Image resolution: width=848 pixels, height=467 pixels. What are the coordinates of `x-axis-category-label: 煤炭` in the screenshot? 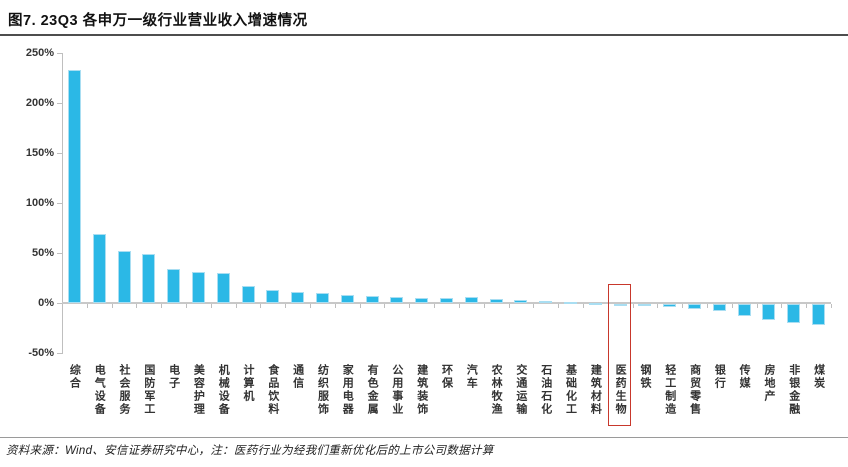 It's located at (818, 377).